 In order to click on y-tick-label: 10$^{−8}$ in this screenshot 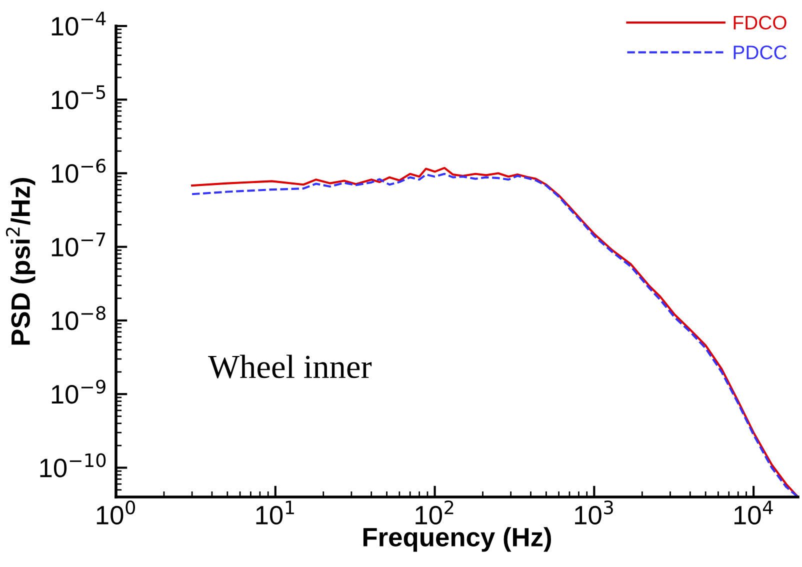, I will do `click(79, 318)`.